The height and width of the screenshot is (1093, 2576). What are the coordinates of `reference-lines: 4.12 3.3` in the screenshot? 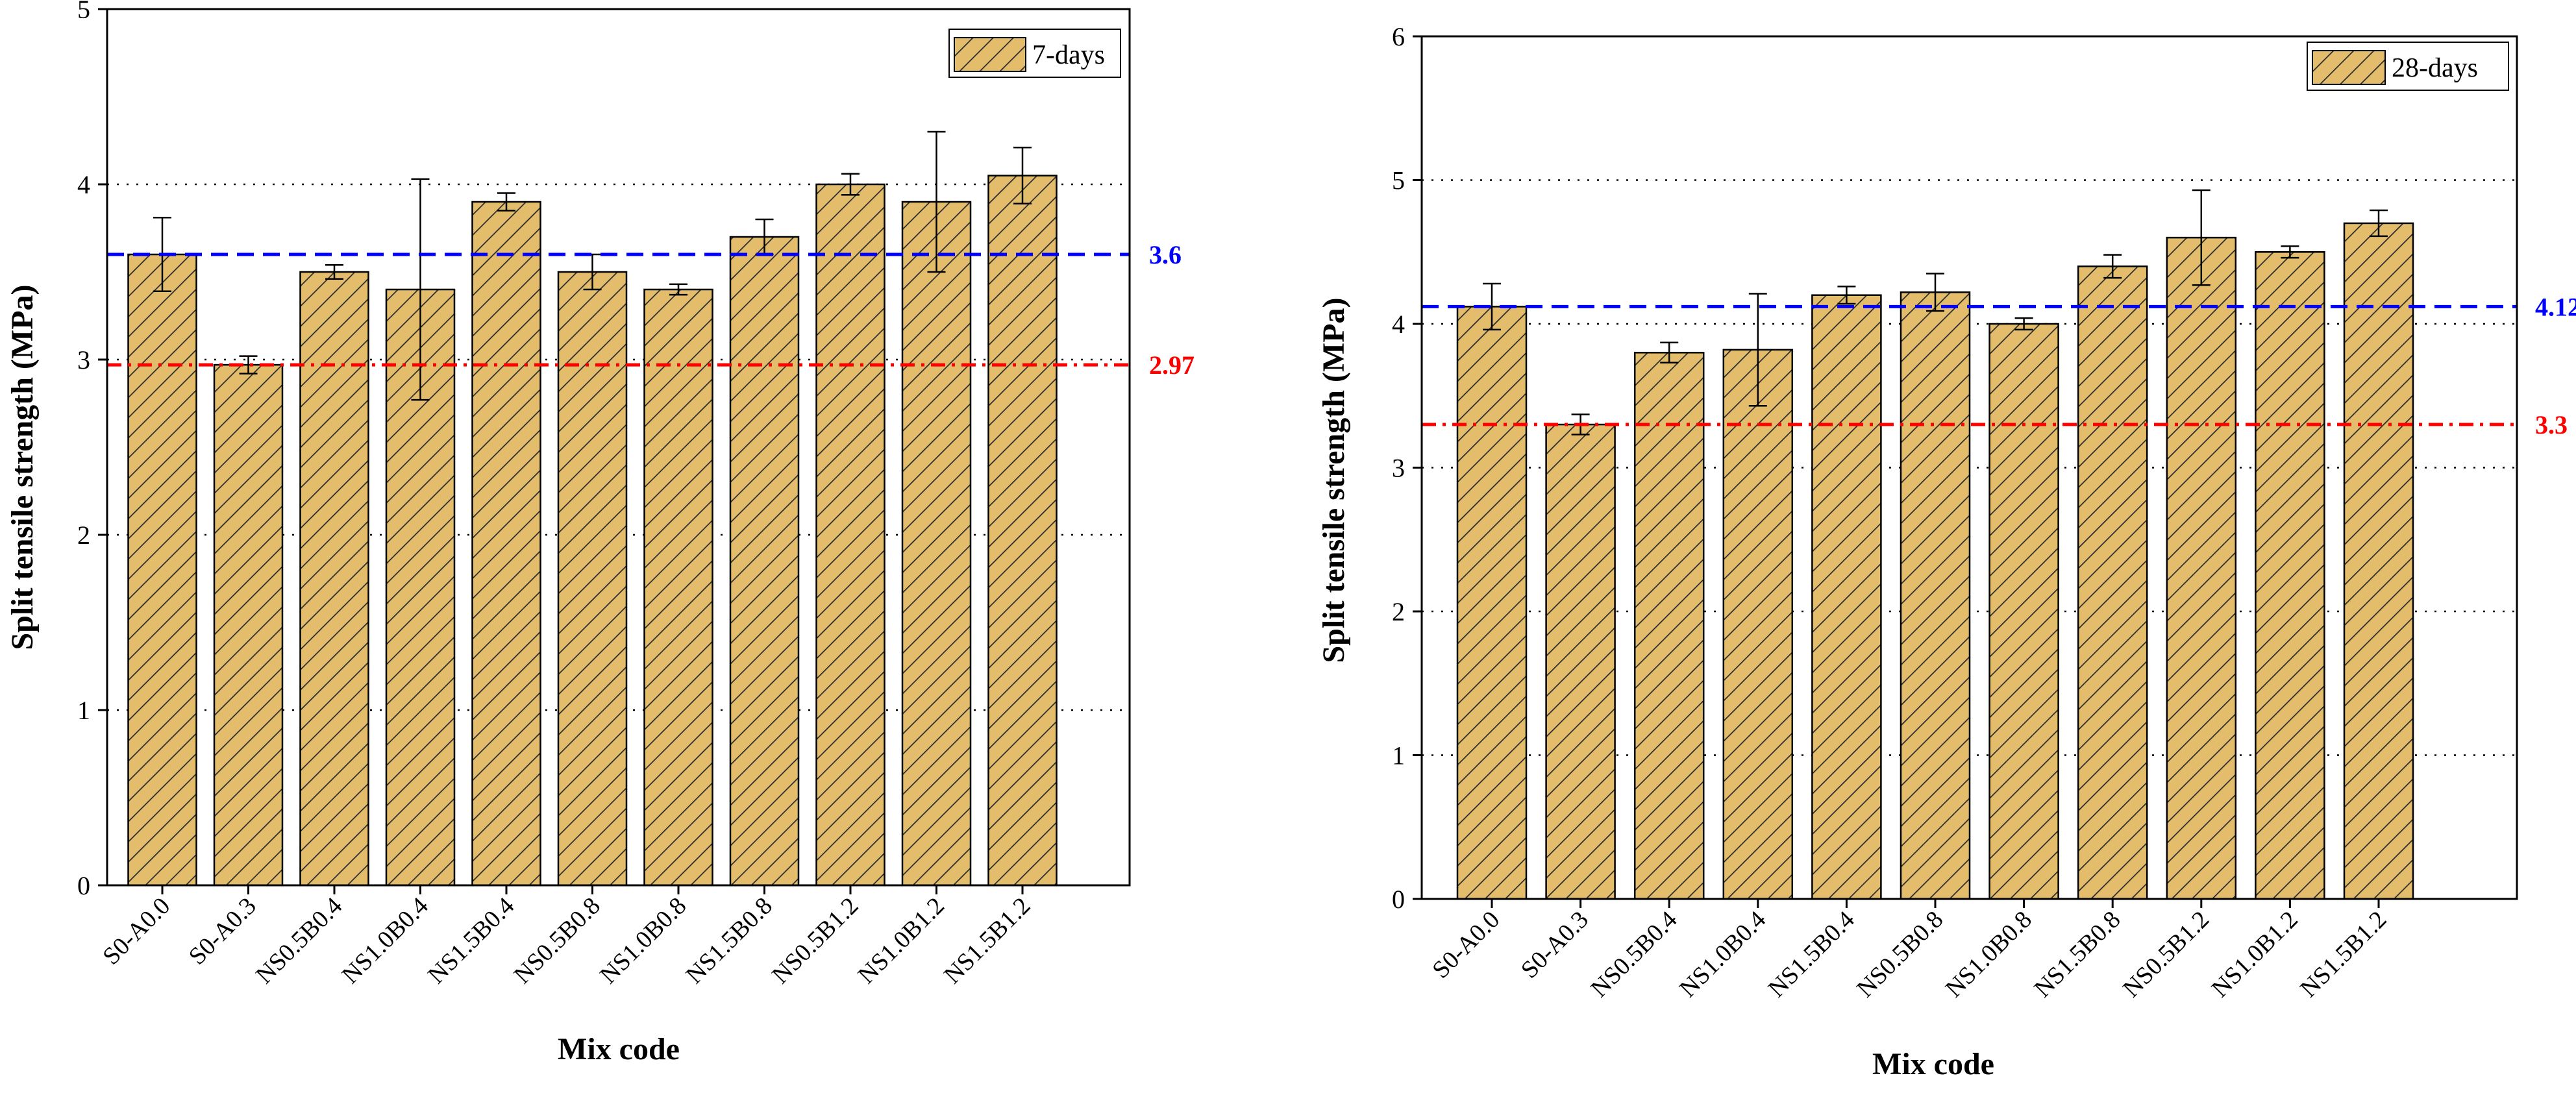 It's located at (1999, 365).